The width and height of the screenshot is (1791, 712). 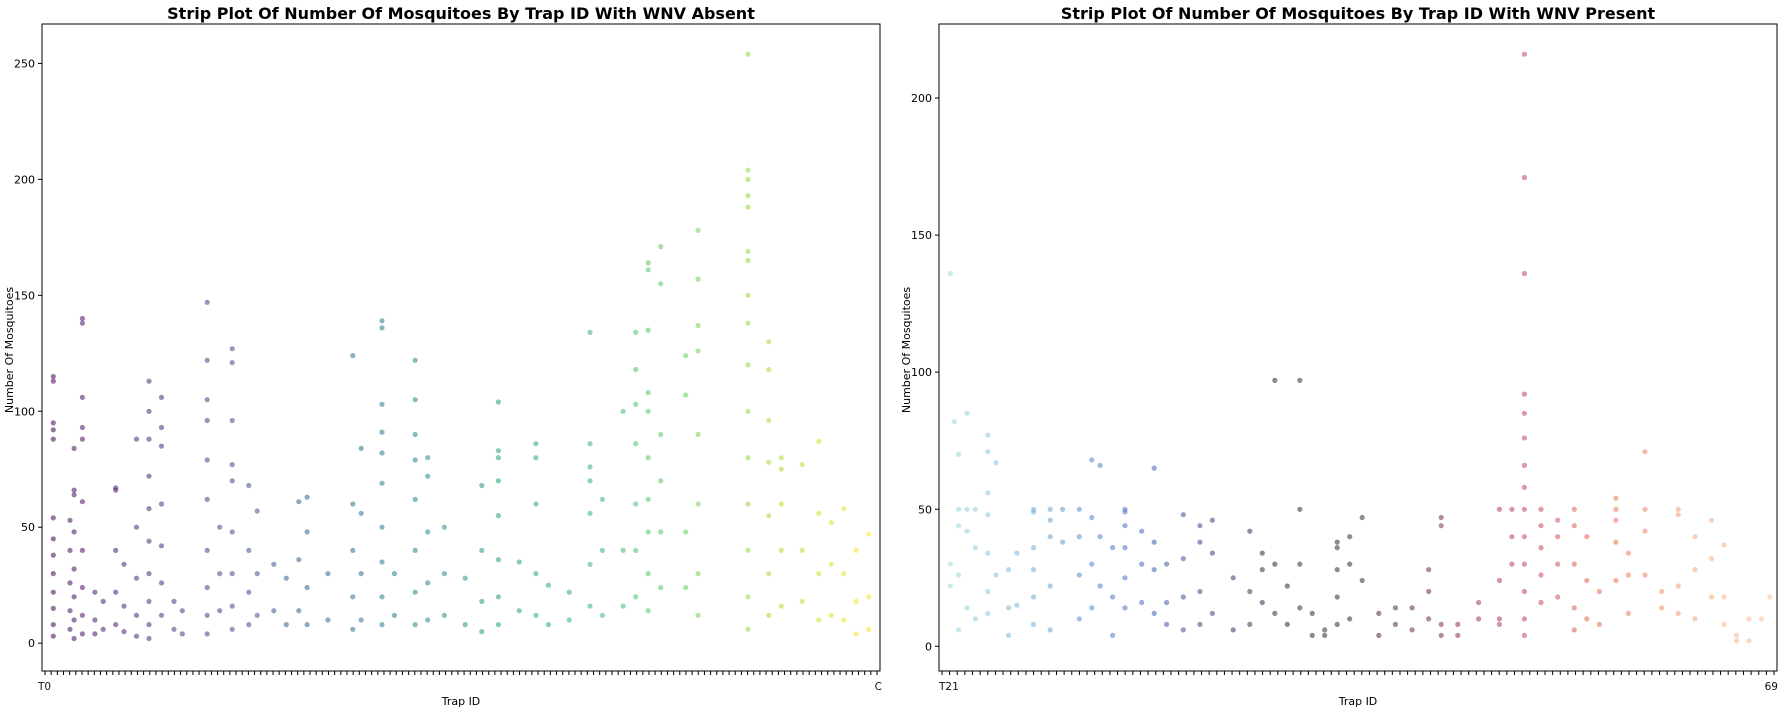 I want to click on y-tick-label: 0, so click(x=31, y=643).